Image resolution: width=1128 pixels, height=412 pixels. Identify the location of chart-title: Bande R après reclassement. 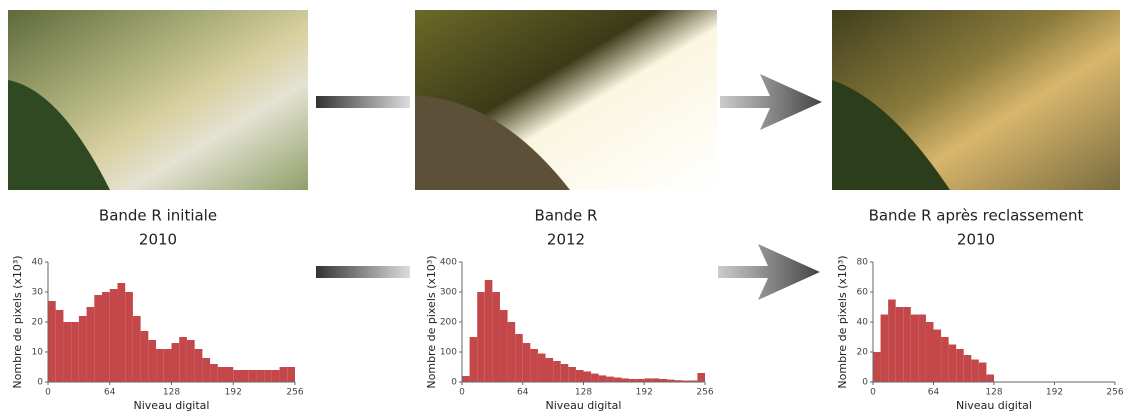
(976, 216).